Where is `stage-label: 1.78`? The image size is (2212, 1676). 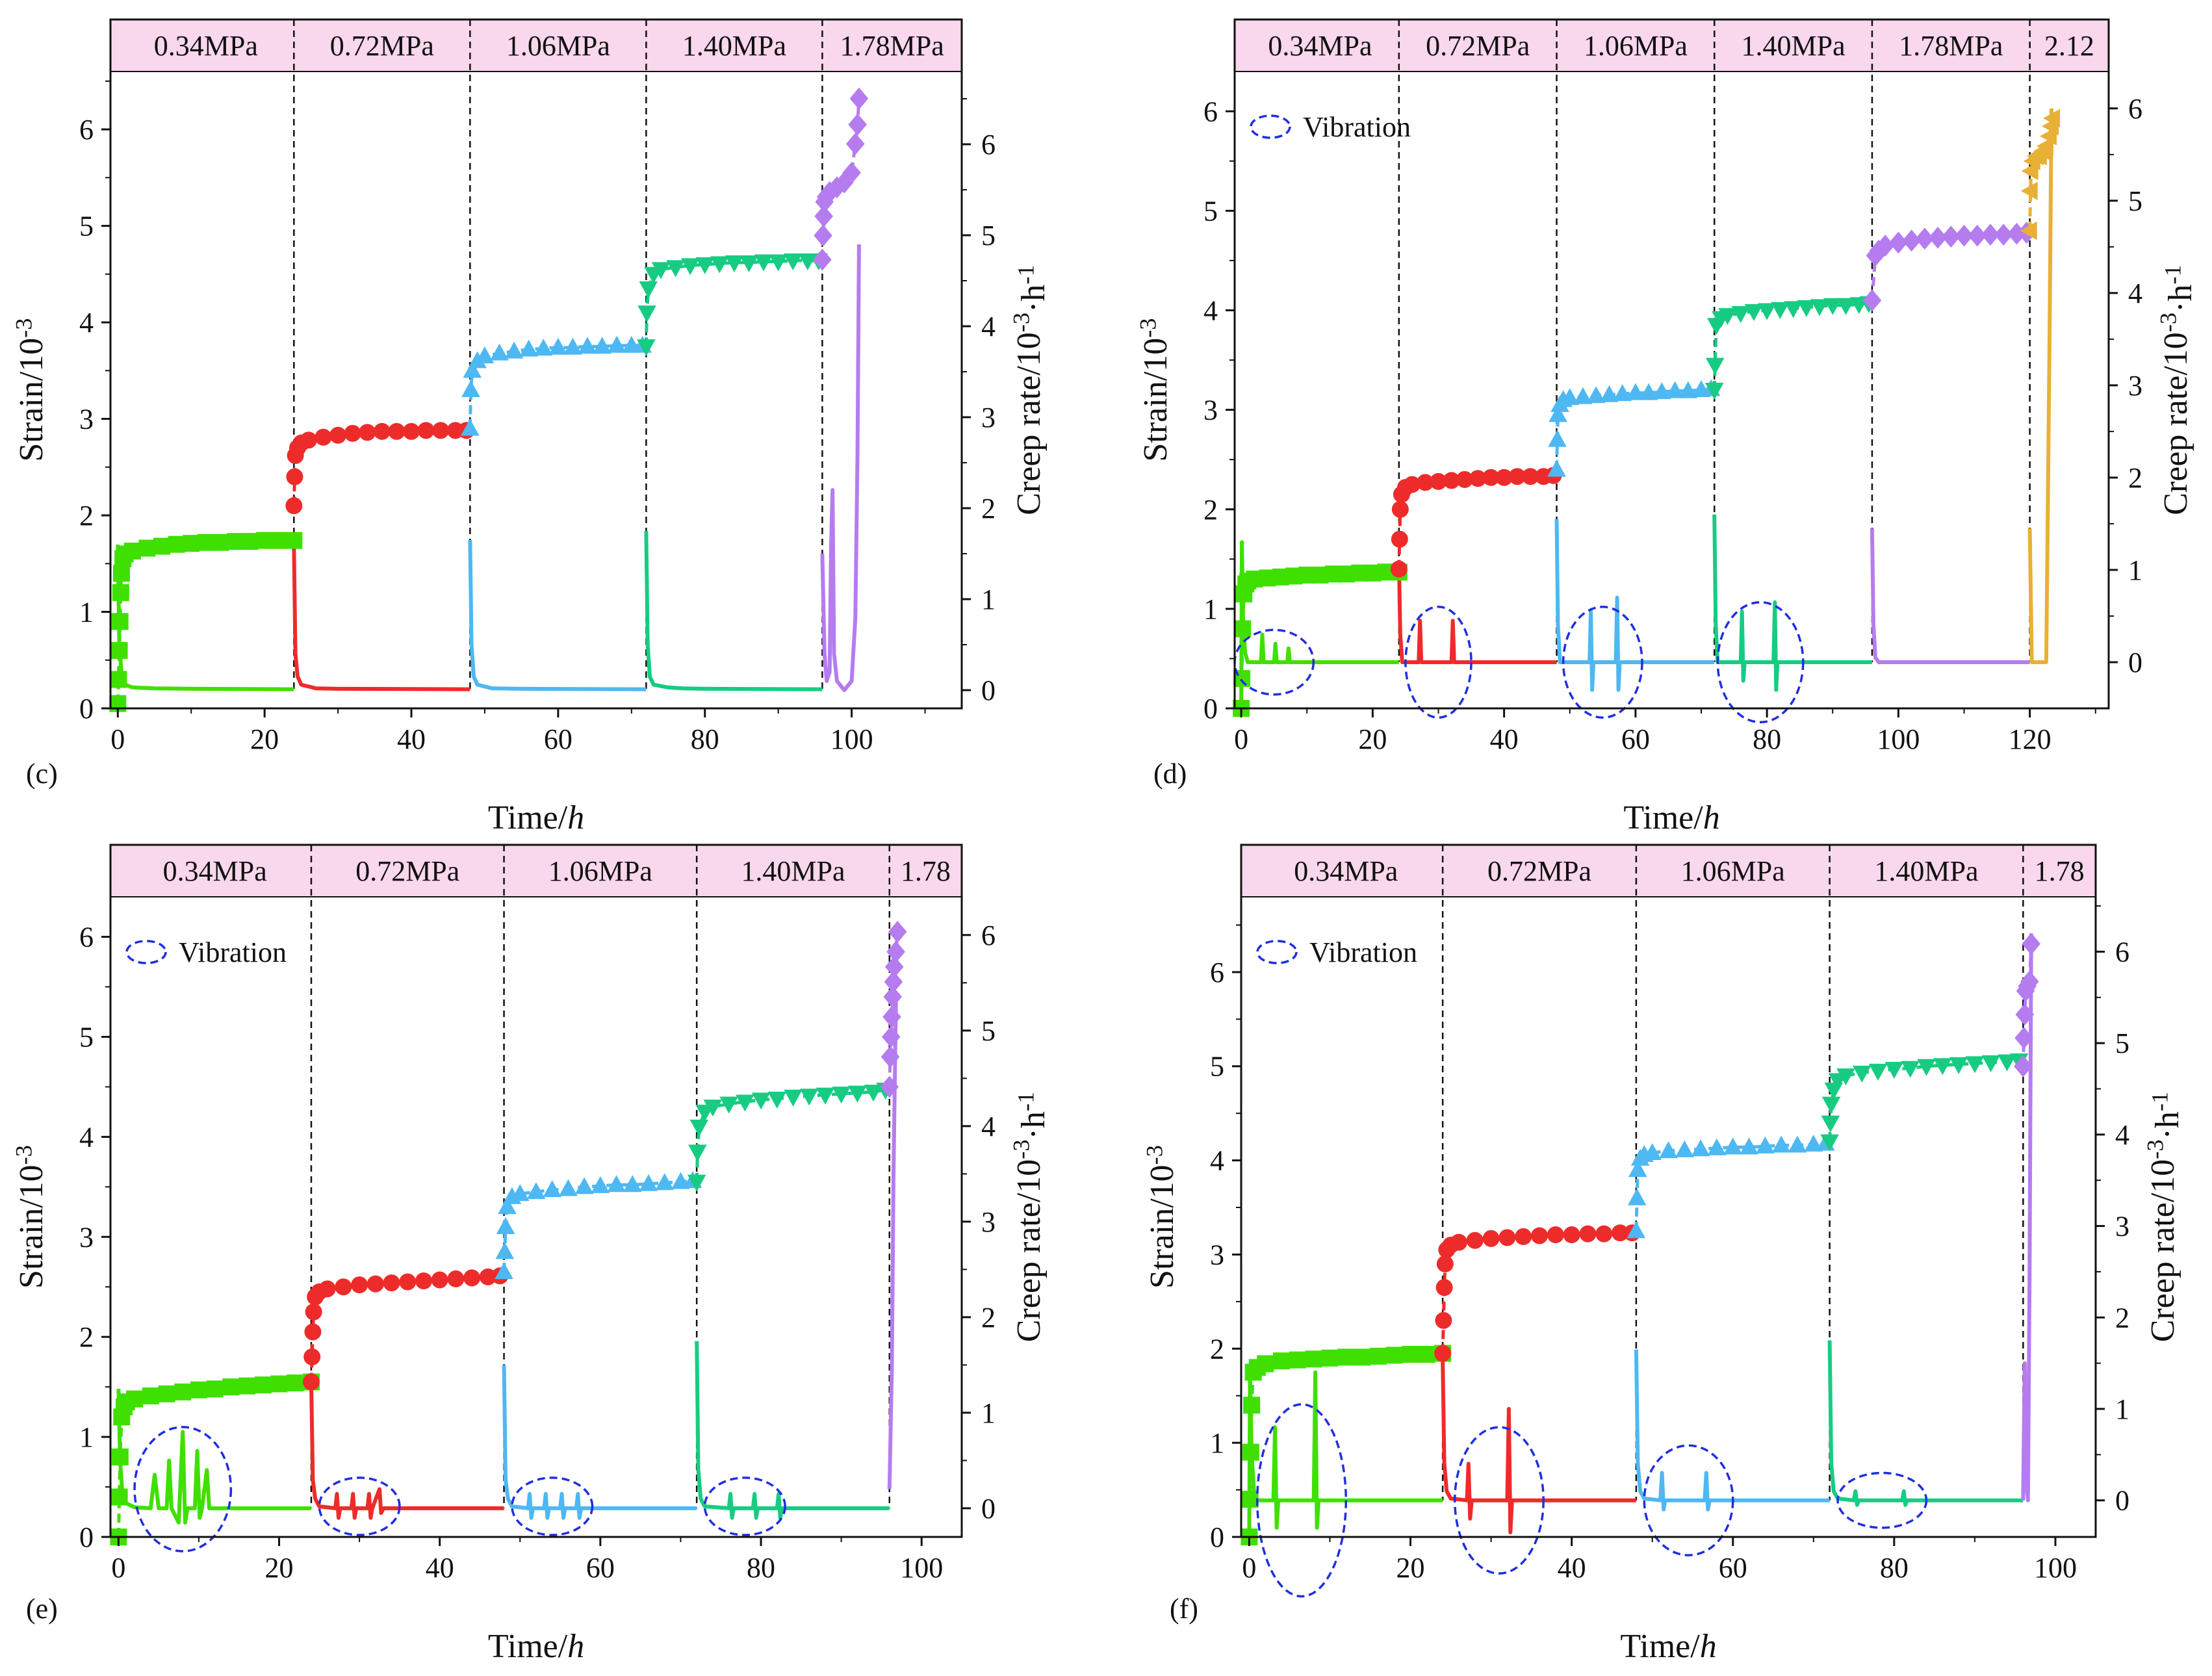 stage-label: 1.78 is located at coordinates (2060, 871).